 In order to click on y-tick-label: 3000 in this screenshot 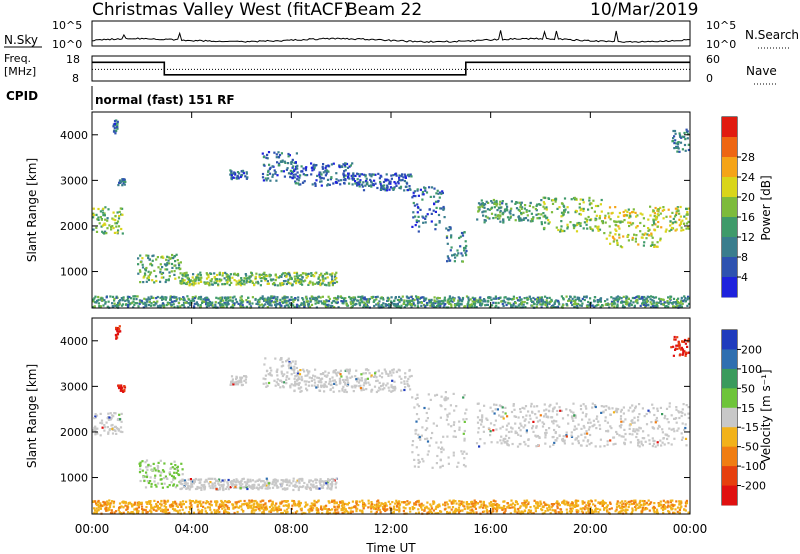, I will do `click(74, 180)`.